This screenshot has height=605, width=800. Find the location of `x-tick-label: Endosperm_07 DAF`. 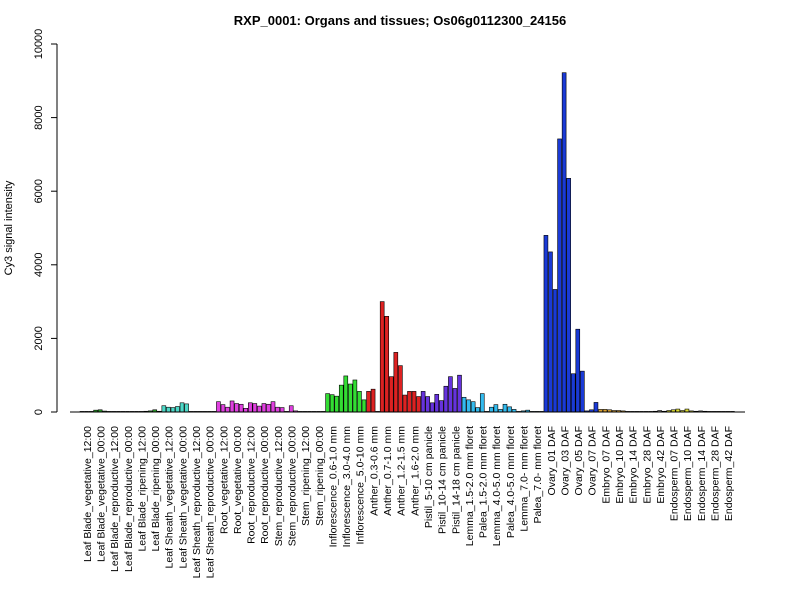

x-tick-label: Endosperm_07 DAF is located at coordinates (675, 473).